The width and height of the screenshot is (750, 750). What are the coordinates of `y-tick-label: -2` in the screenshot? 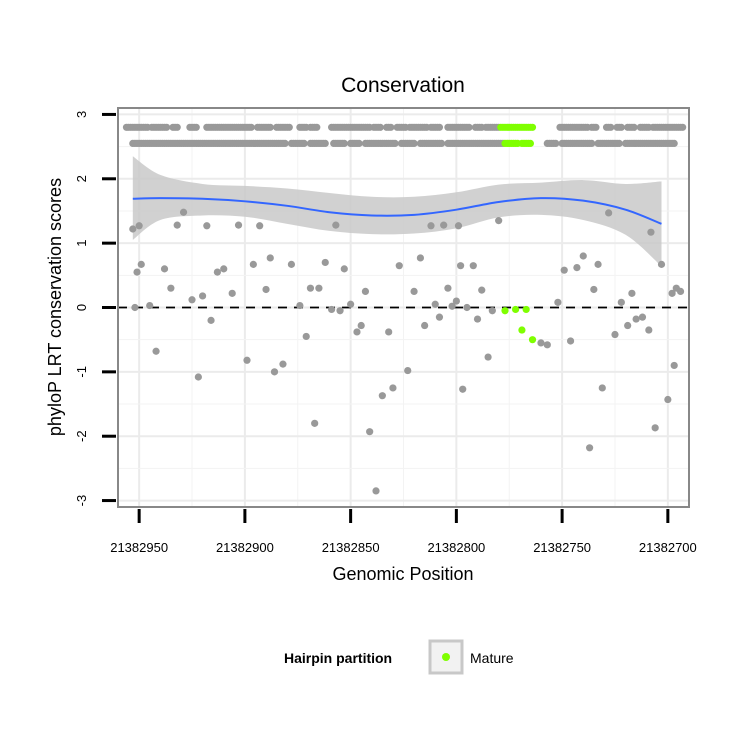 It's located at (81, 436).